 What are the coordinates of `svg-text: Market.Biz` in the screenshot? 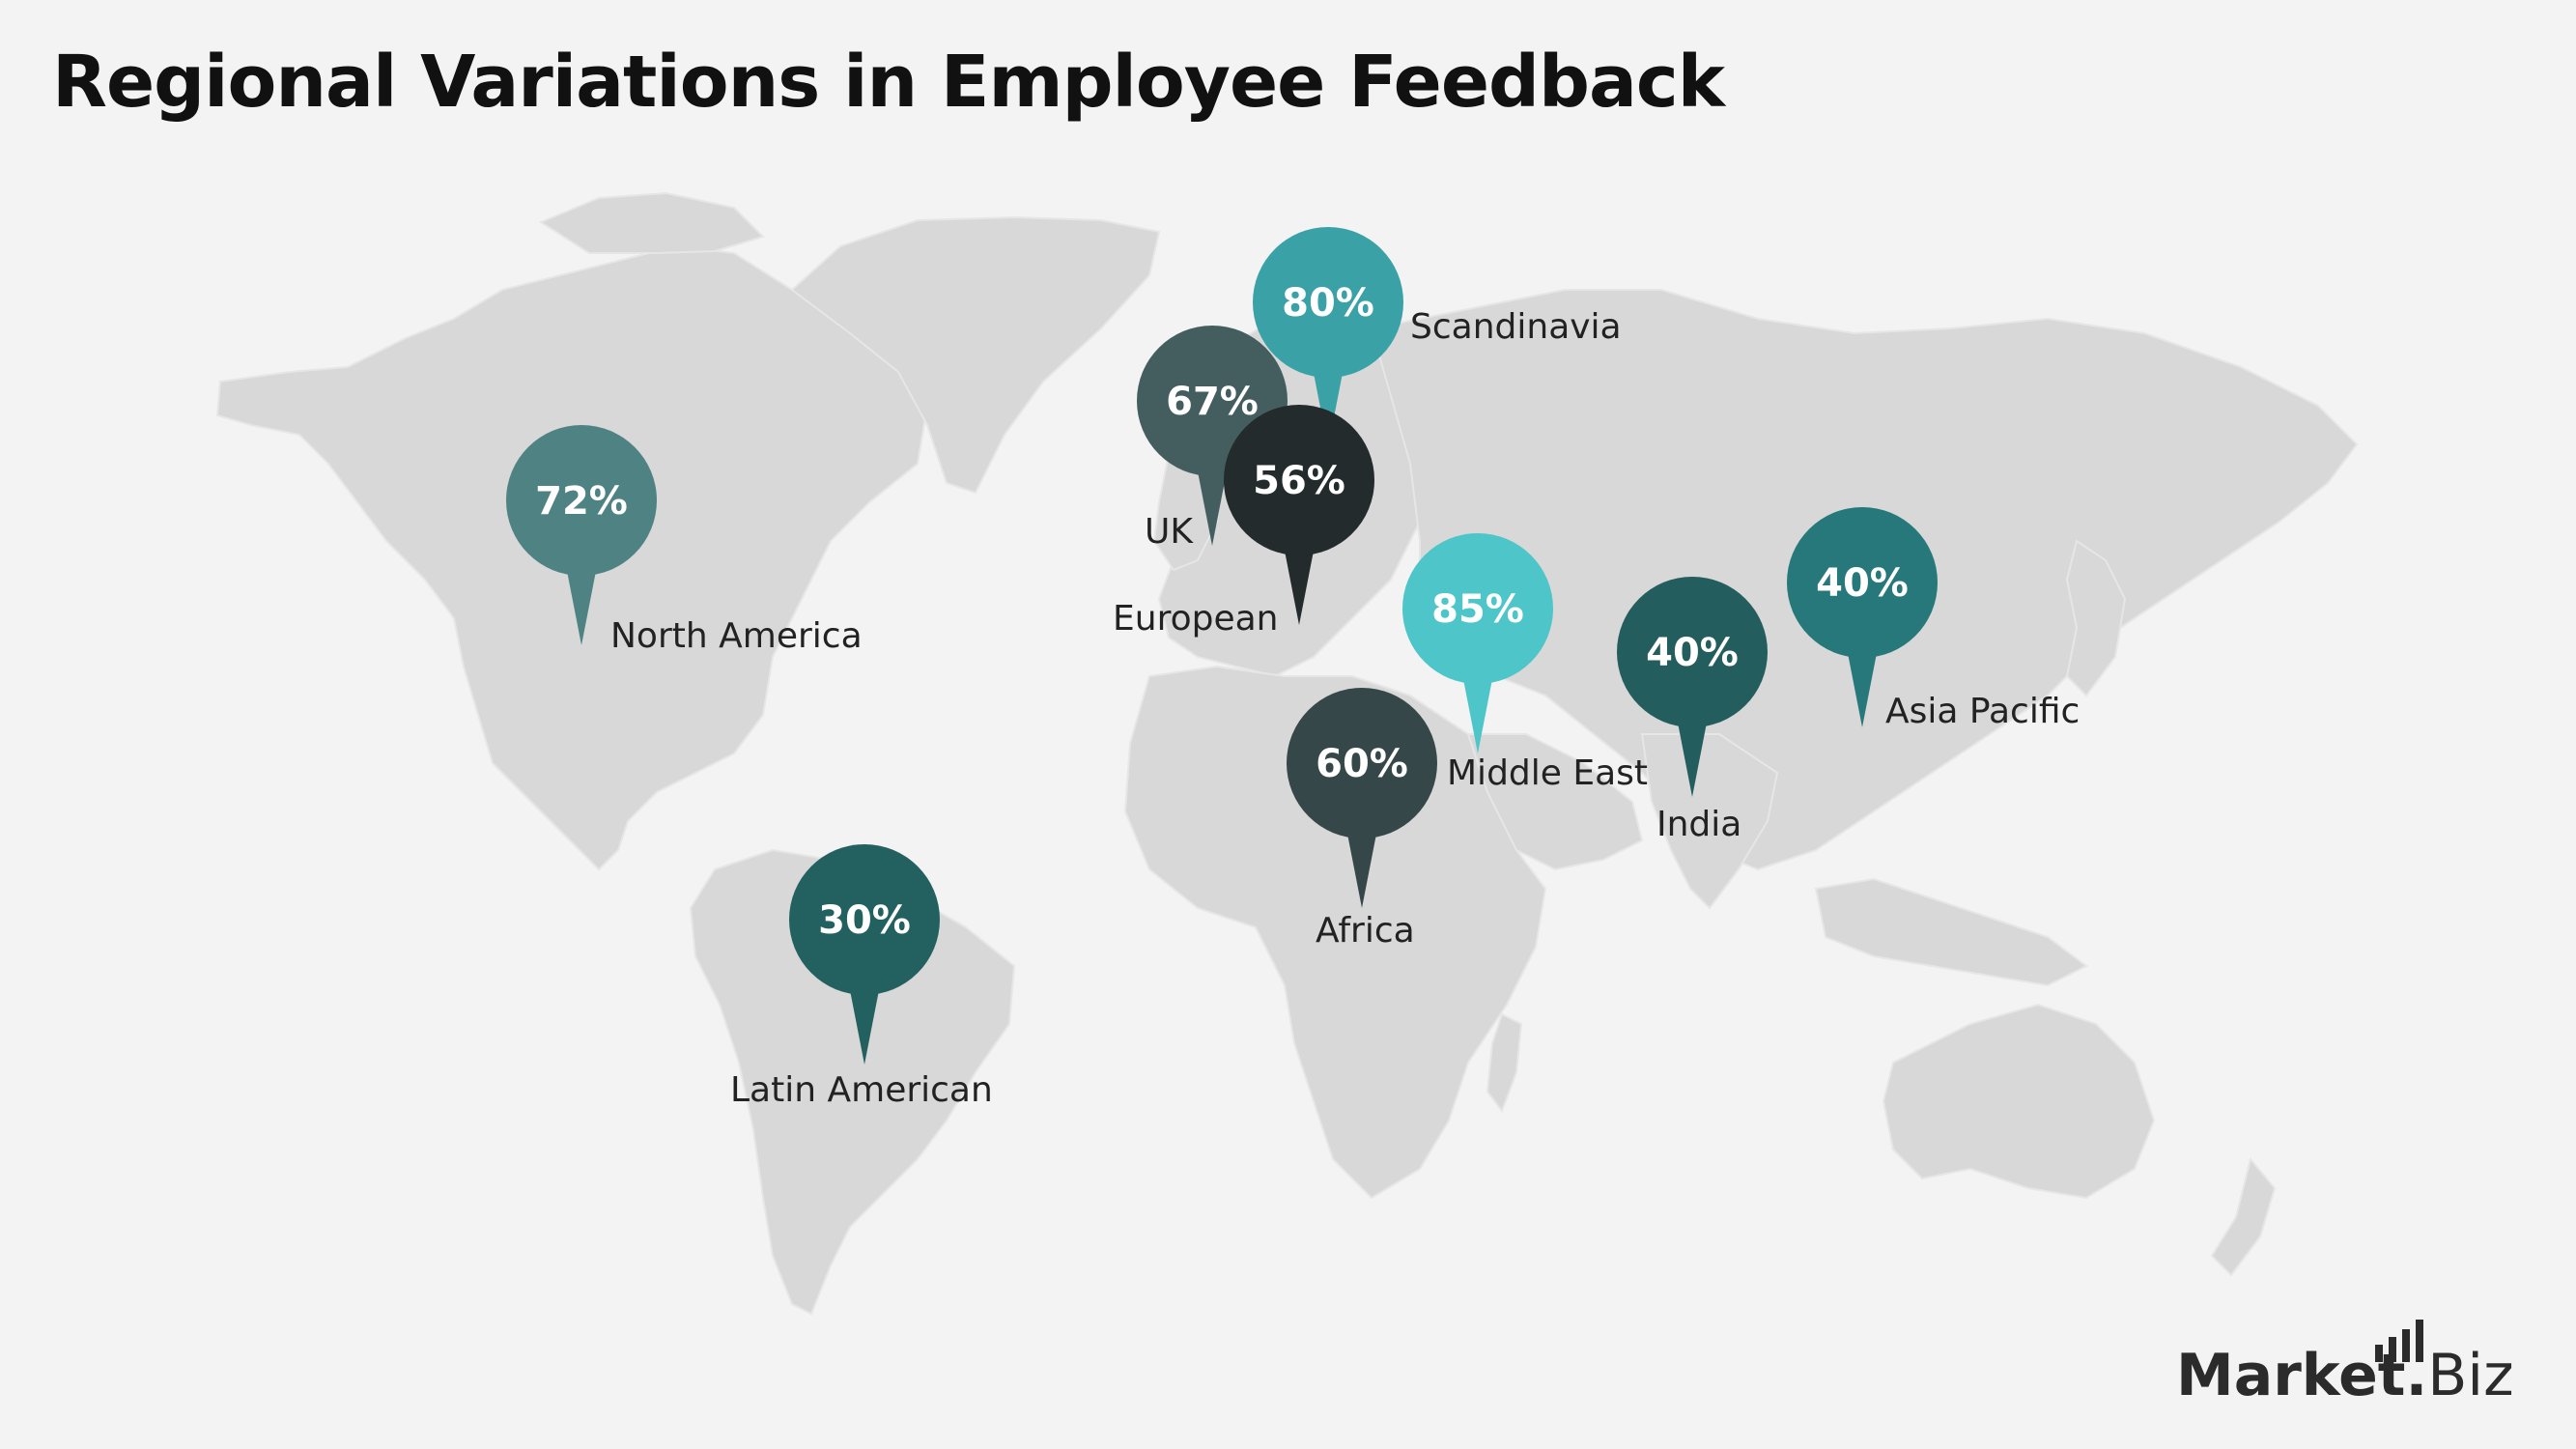 It's located at (2345, 1374).